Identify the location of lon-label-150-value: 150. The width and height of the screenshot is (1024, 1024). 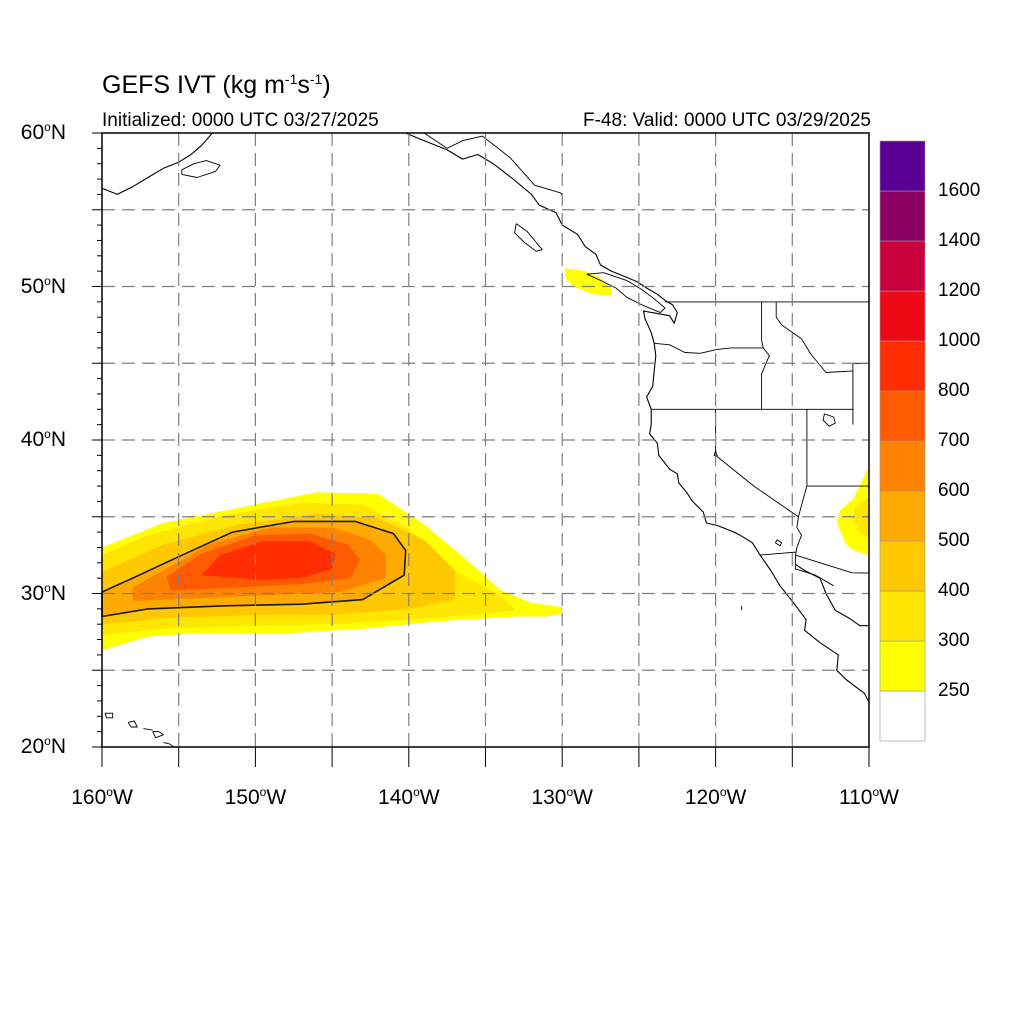
(242, 797).